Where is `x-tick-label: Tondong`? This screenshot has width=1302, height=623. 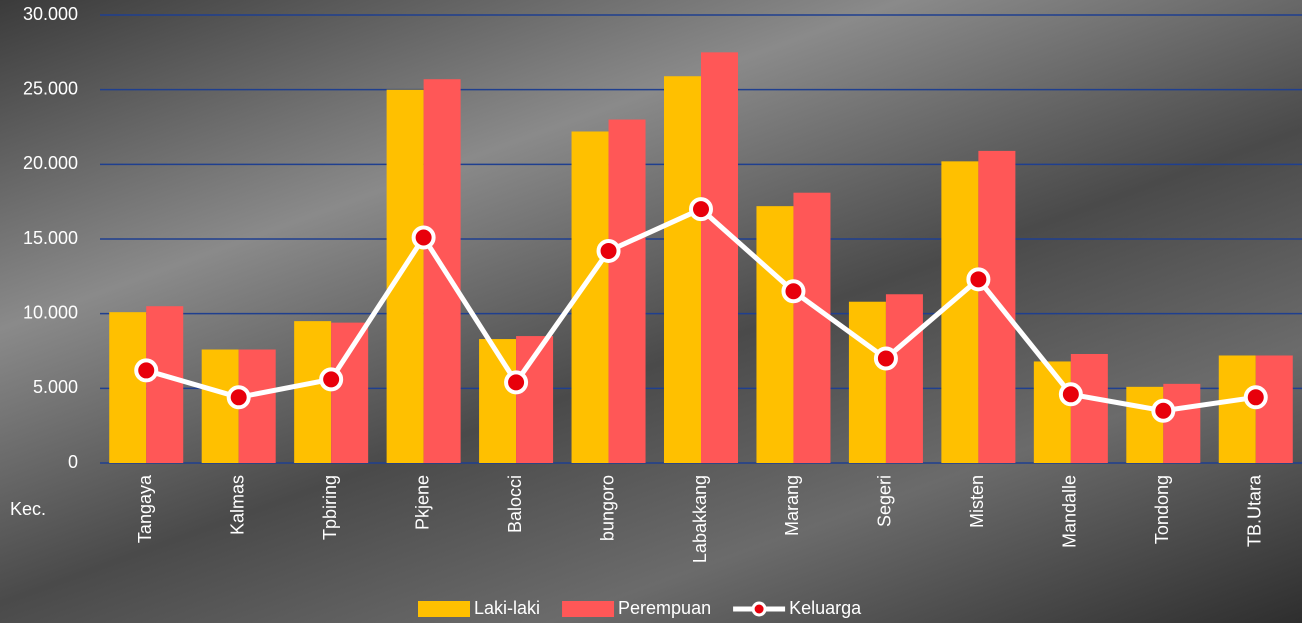
x-tick-label: Tondong is located at coordinates (1162, 509).